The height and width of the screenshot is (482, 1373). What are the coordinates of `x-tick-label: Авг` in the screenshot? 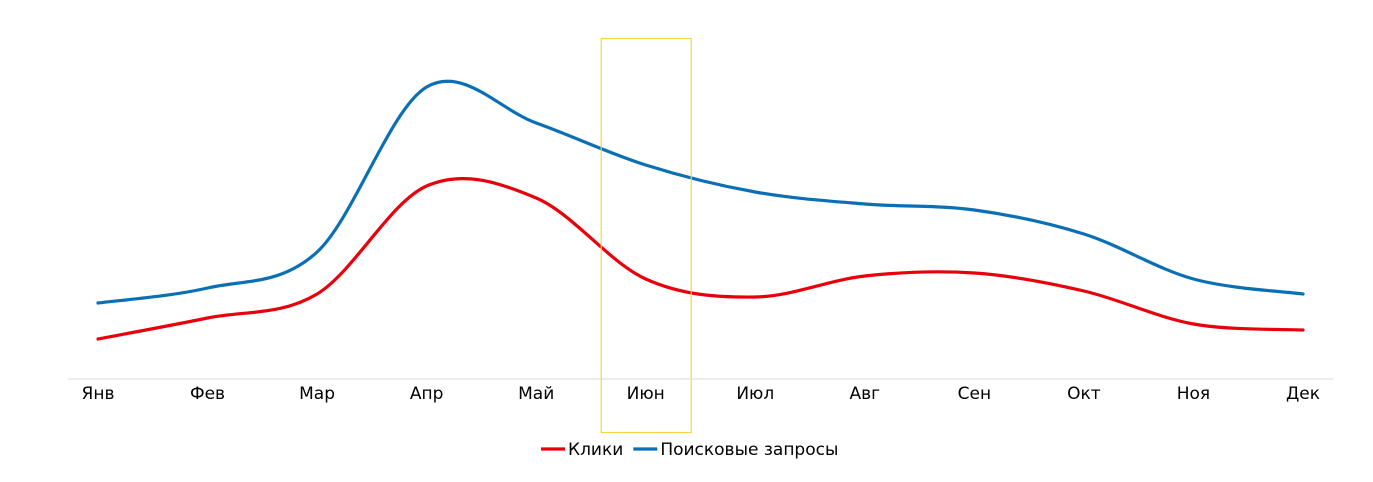 It's located at (865, 394).